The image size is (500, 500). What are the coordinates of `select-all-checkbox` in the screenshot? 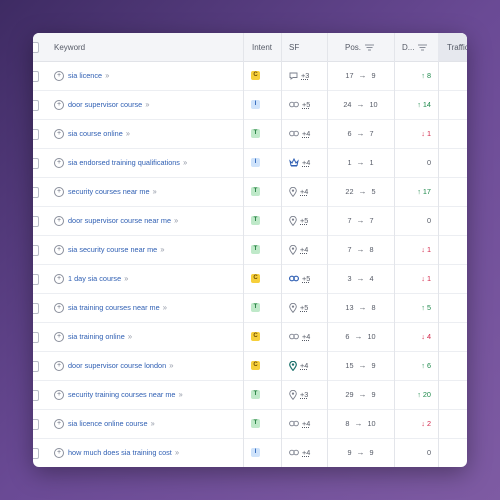 It's located at (36, 47).